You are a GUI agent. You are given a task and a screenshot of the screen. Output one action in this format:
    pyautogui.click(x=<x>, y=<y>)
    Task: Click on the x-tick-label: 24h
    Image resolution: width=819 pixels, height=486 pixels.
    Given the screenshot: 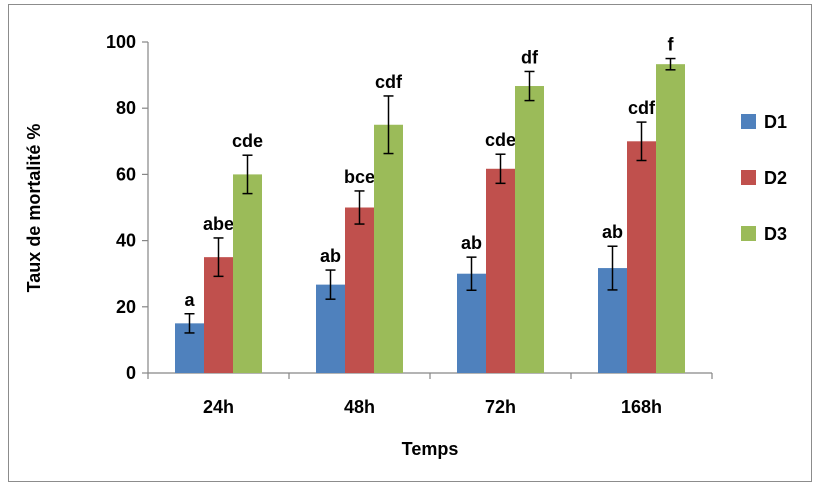 What is the action you would take?
    pyautogui.click(x=218, y=407)
    